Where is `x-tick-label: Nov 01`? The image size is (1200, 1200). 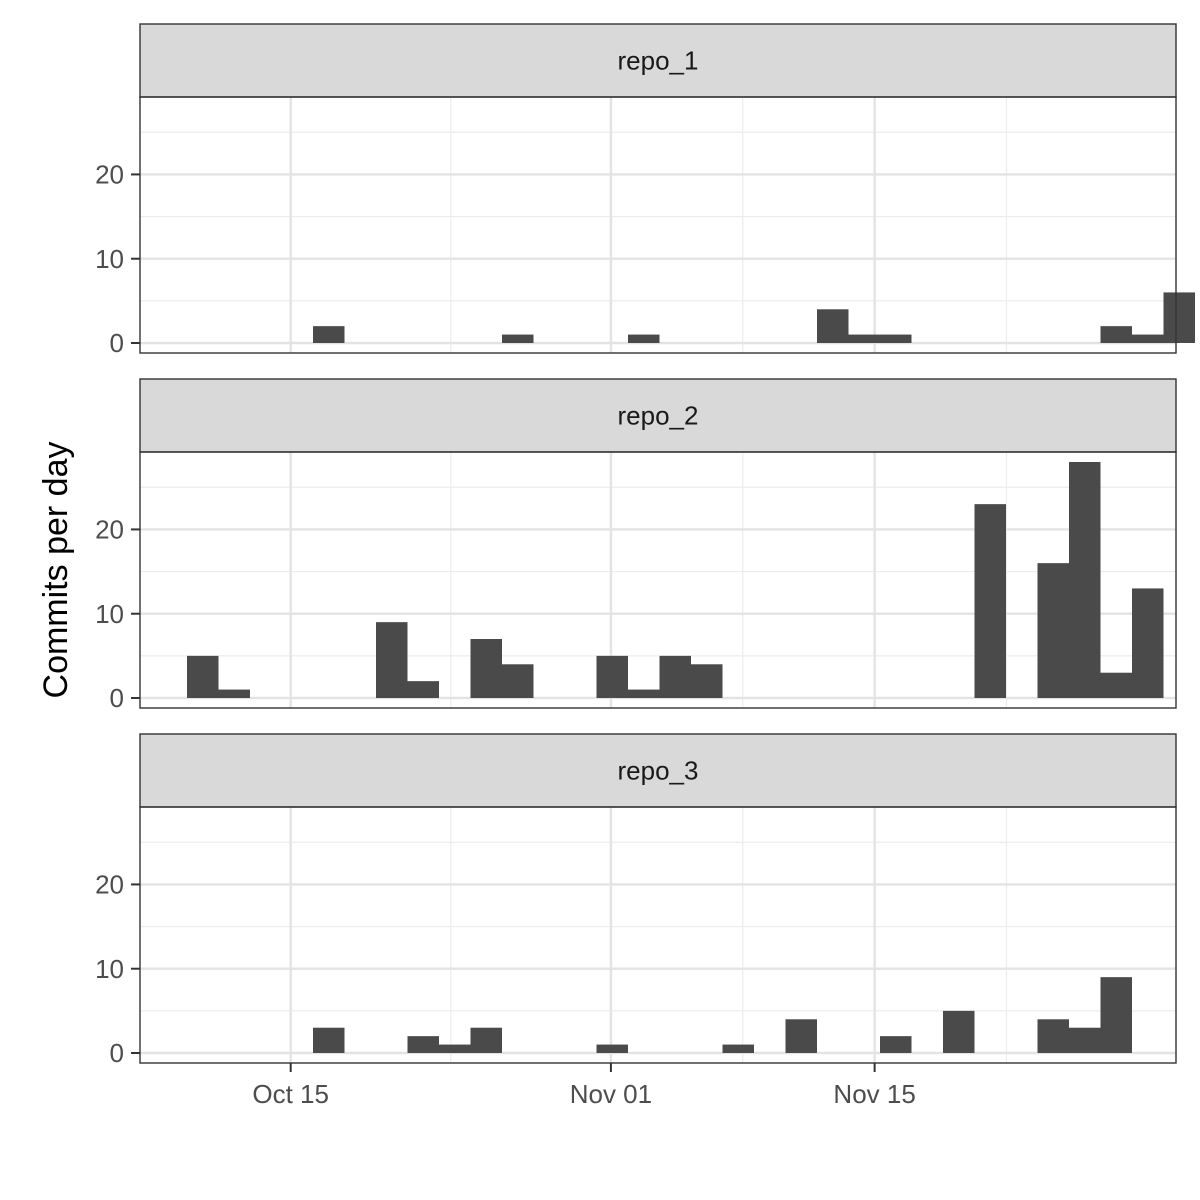 x-tick-label: Nov 01 is located at coordinates (611, 1094).